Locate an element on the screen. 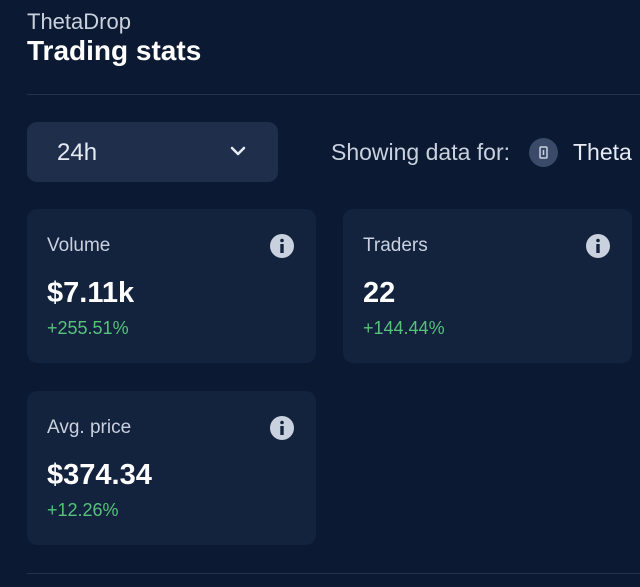 This screenshot has height=587, width=640. stat-name: Avg. price is located at coordinates (89, 427).